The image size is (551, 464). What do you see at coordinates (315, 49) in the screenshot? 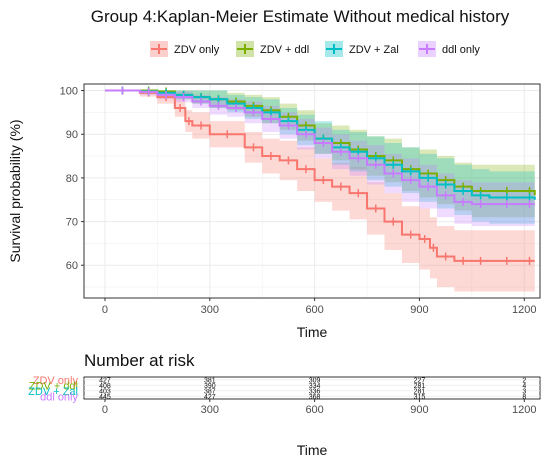
I see `legend: ZDV only ZDV + ddl ZDV + Zal ddl only` at bounding box center [315, 49].